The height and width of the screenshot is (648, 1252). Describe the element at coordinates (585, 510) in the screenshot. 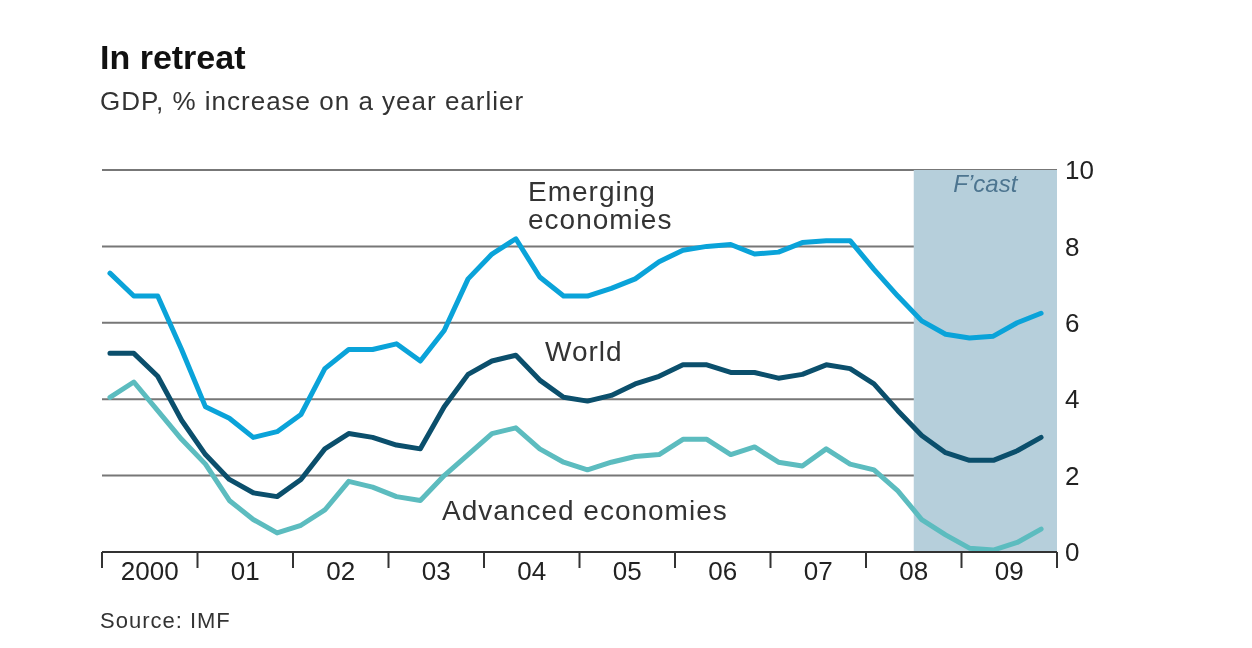

I see `series-label: Advanced economies` at that location.